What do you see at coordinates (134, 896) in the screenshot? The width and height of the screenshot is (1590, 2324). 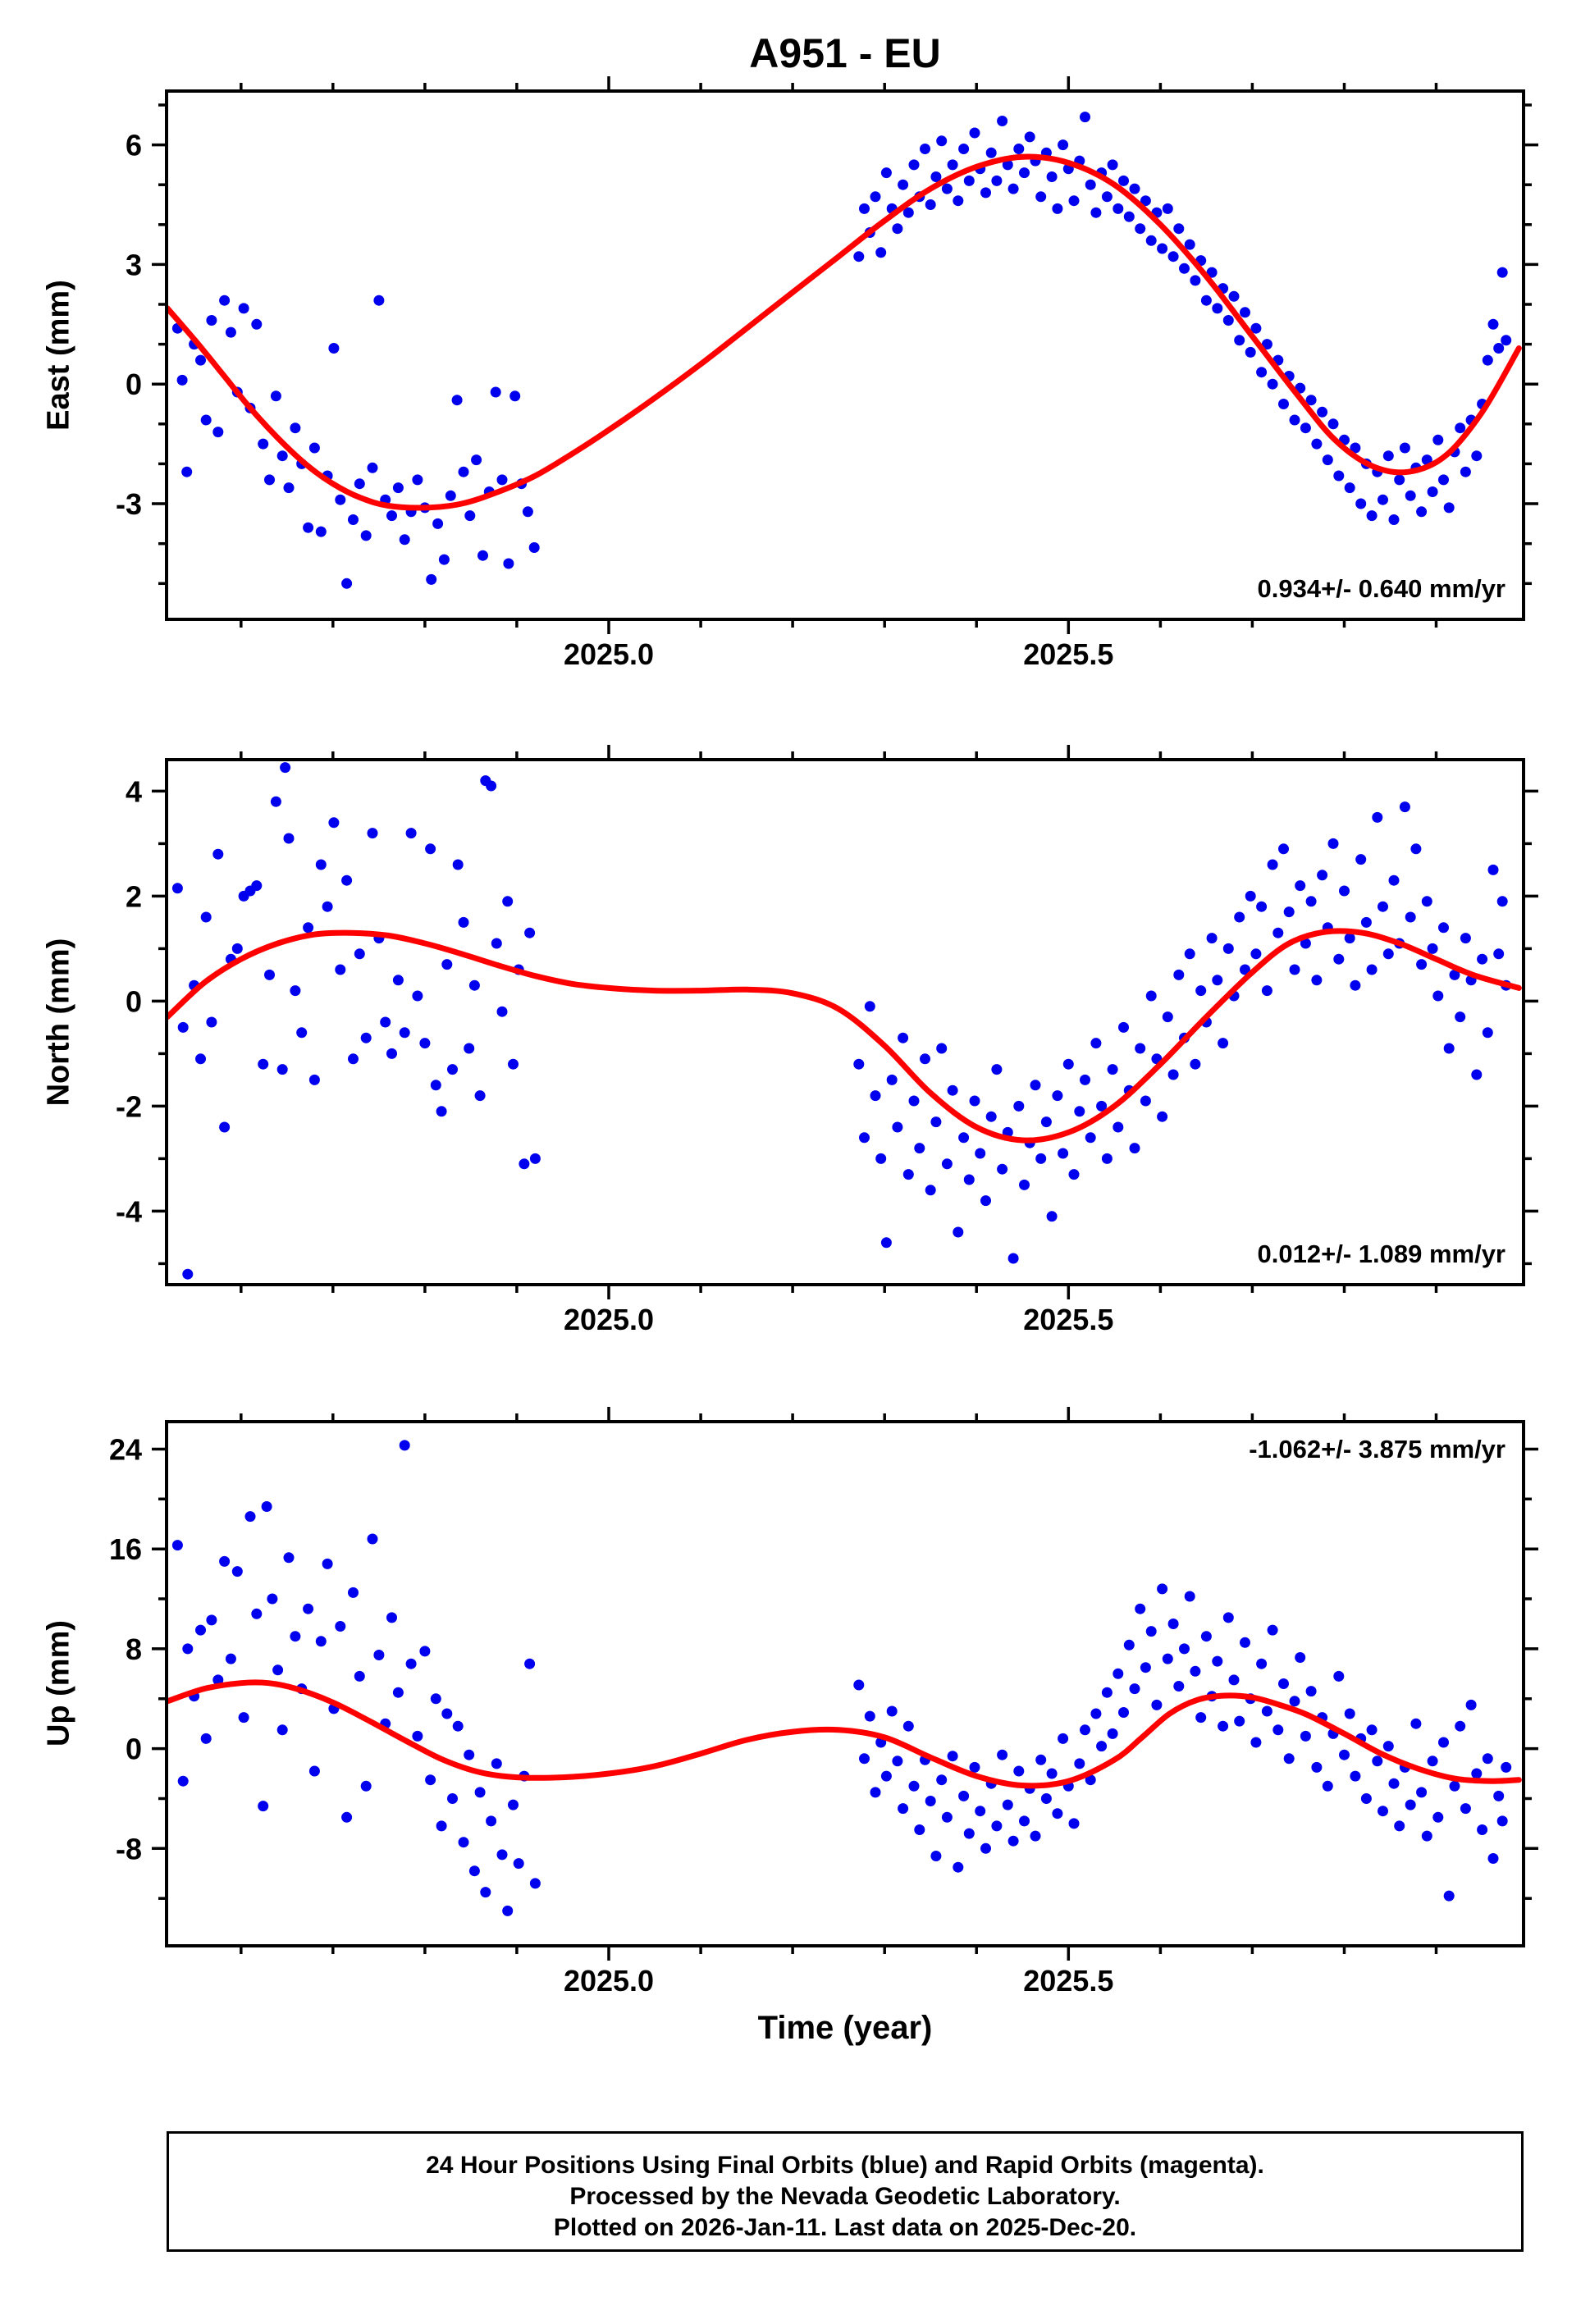 I see `y-tick-label: 2` at bounding box center [134, 896].